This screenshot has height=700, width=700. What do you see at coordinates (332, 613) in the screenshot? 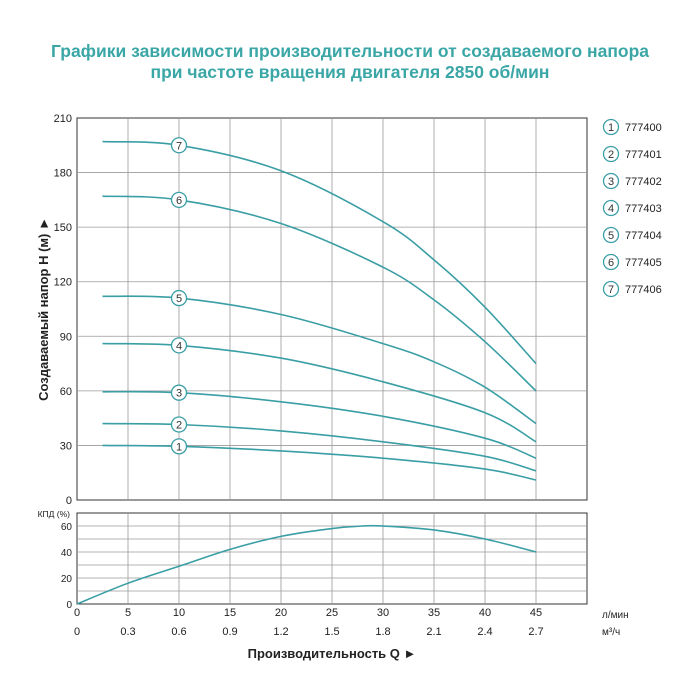
I see `x-tick-label-lmin: 25` at bounding box center [332, 613].